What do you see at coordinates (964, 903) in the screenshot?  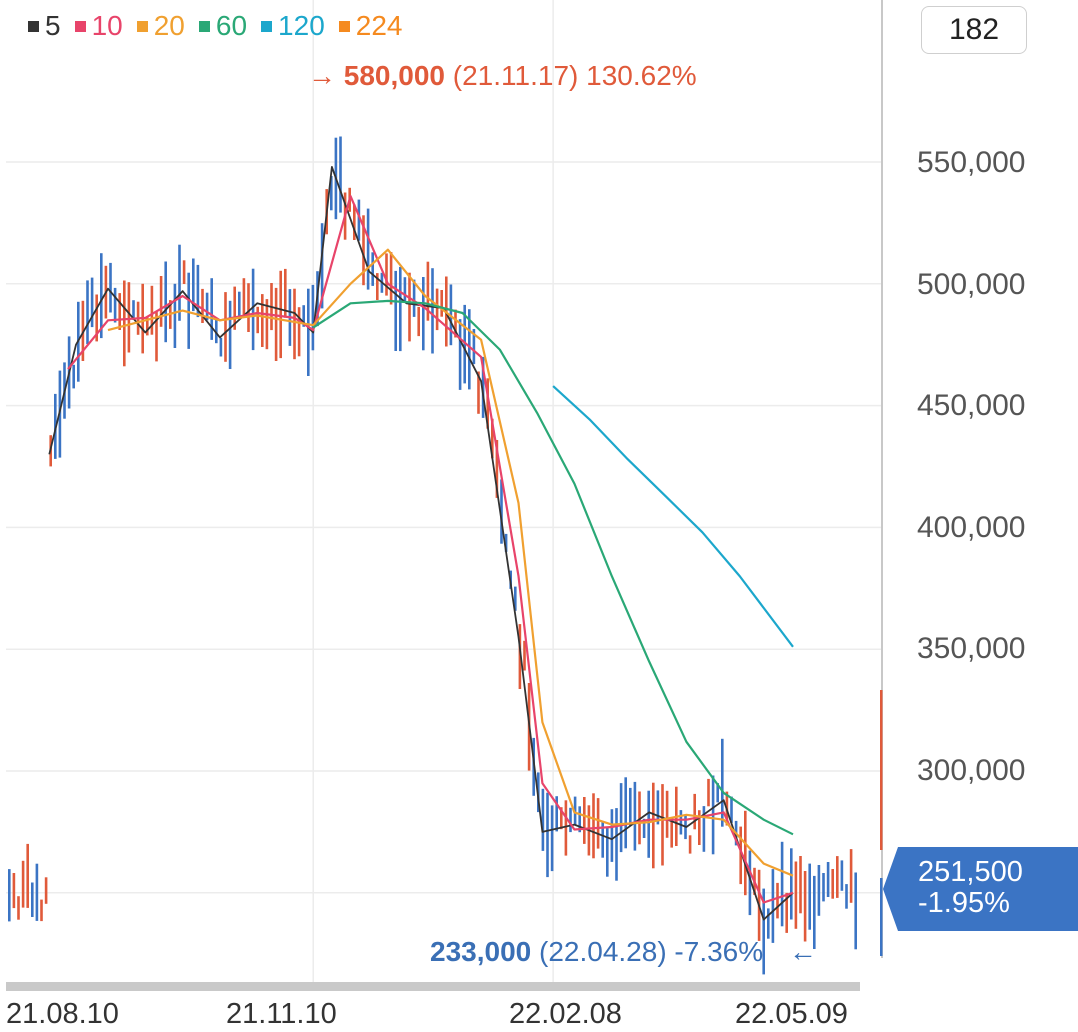 I see `current-change: -1.95%` at bounding box center [964, 903].